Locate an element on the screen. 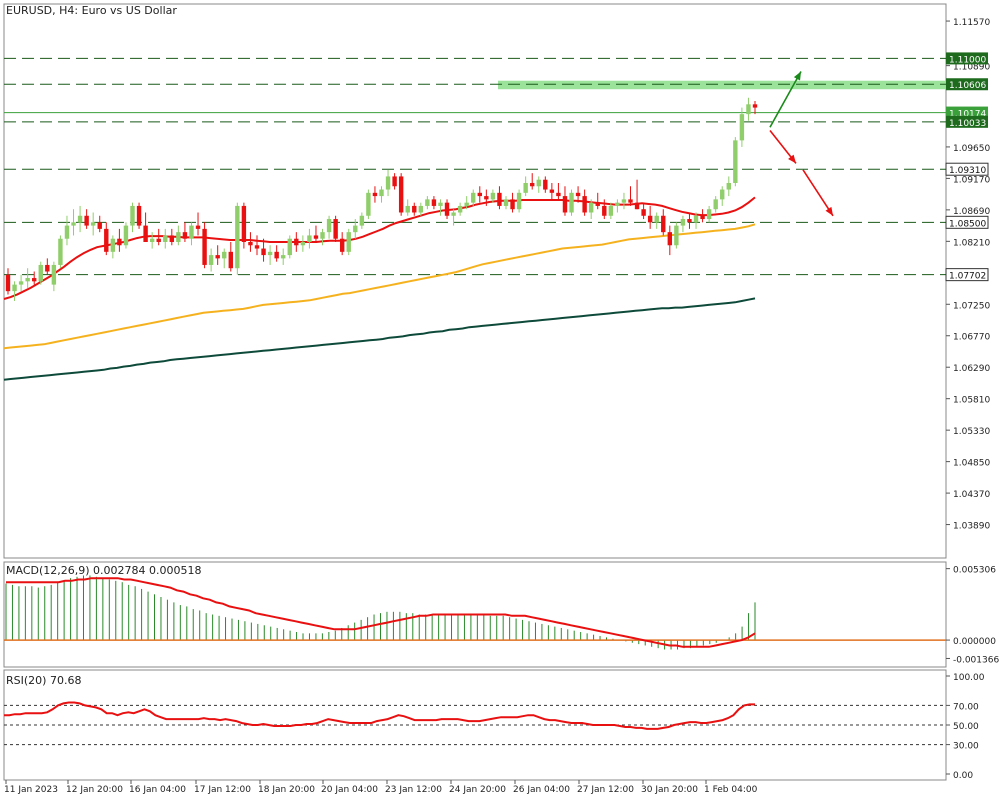 The height and width of the screenshot is (800, 1000). macd-signal-line is located at coordinates (381, 612).